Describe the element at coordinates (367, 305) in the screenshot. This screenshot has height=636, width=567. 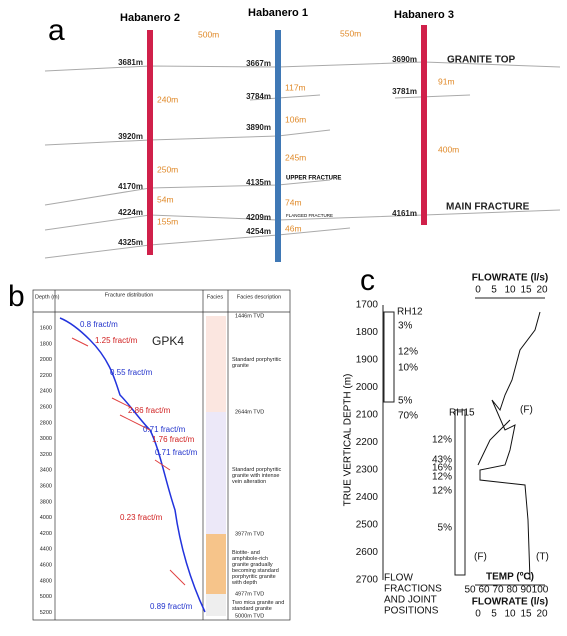
I see `depth-tick: 1700` at that location.